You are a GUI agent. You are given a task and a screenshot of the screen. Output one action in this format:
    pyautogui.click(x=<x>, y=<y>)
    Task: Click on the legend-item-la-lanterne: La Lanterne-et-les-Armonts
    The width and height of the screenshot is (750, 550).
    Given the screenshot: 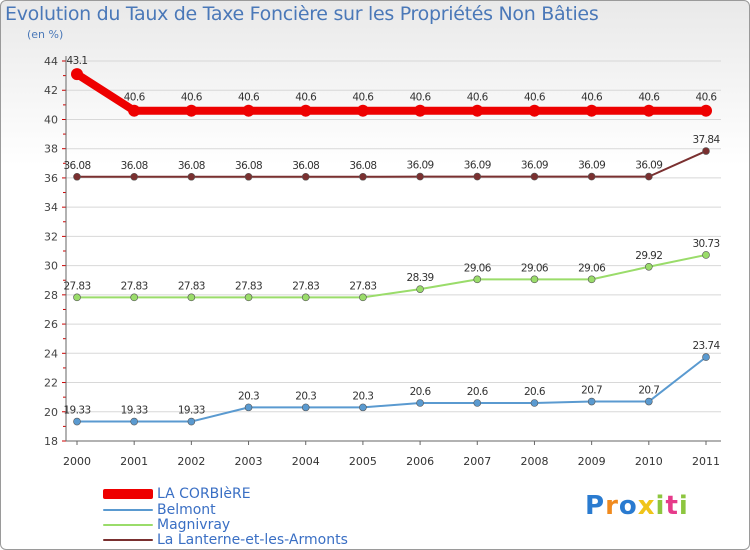 What is the action you would take?
    pyautogui.click(x=225, y=540)
    